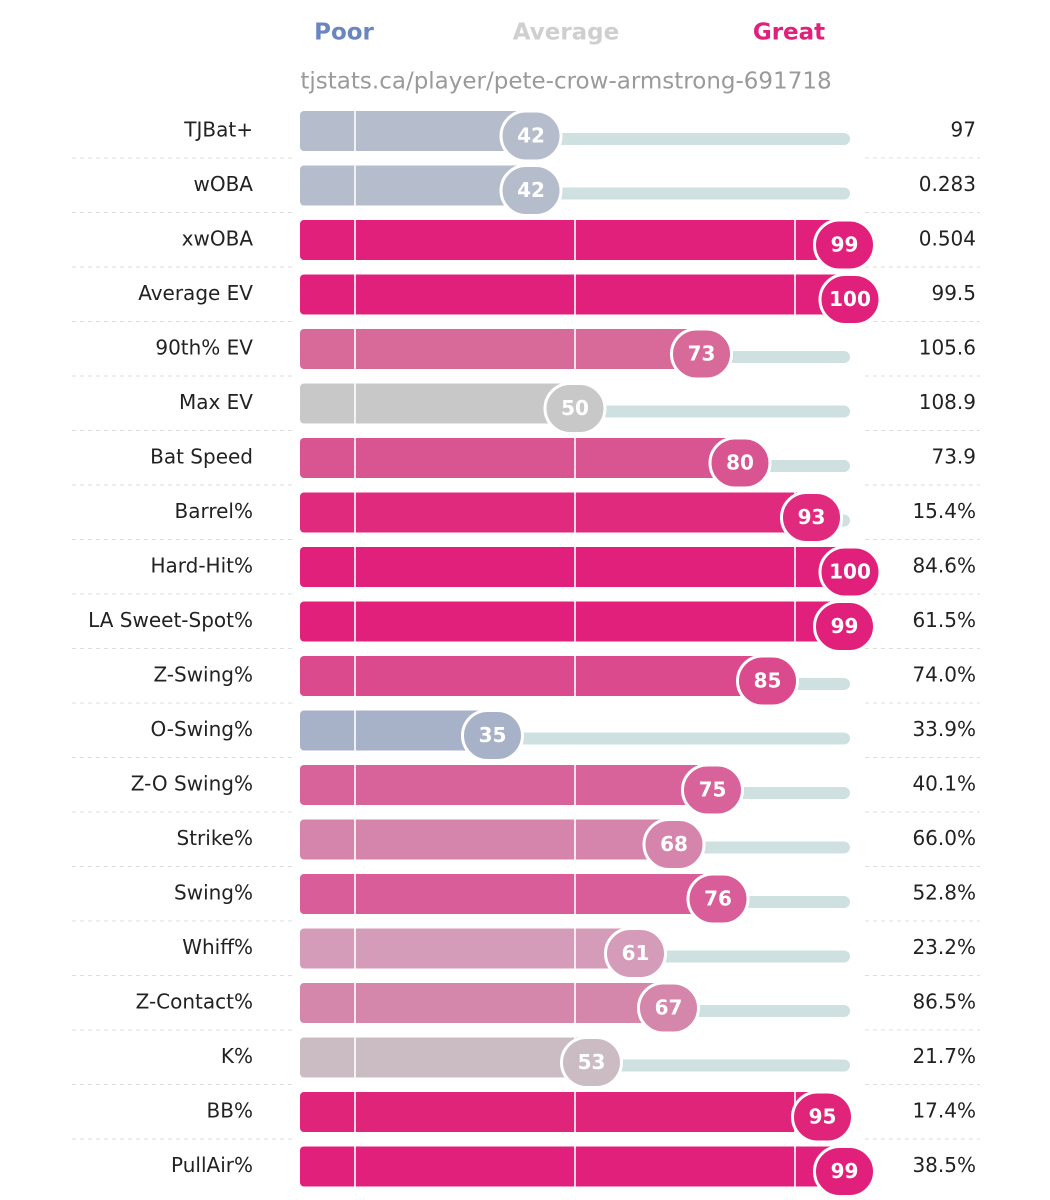 The height and width of the screenshot is (1200, 1050). Describe the element at coordinates (203, 675) in the screenshot. I see `metric-label: Z-Swing%` at that location.